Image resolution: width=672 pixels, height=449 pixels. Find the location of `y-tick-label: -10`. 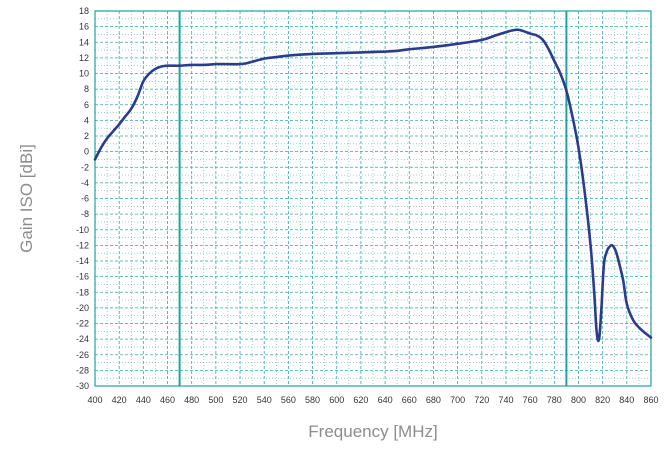

y-tick-label: -10 is located at coordinates (82, 230).